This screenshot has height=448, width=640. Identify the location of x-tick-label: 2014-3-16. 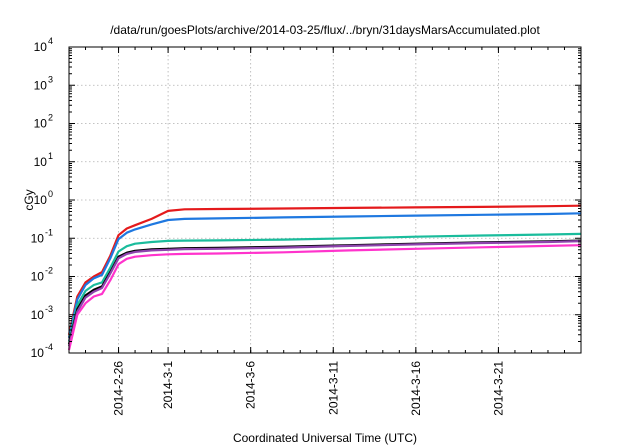
(416, 388).